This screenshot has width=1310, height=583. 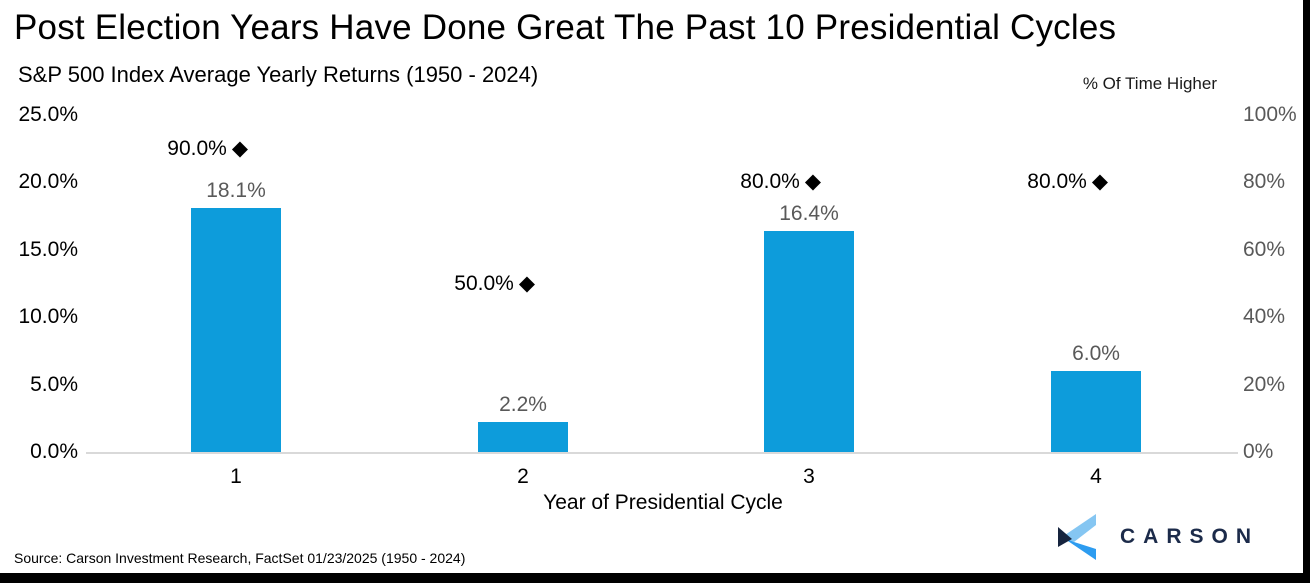 I want to click on pct-time-higher-label: 90.0% ◆, so click(x=158, y=149).